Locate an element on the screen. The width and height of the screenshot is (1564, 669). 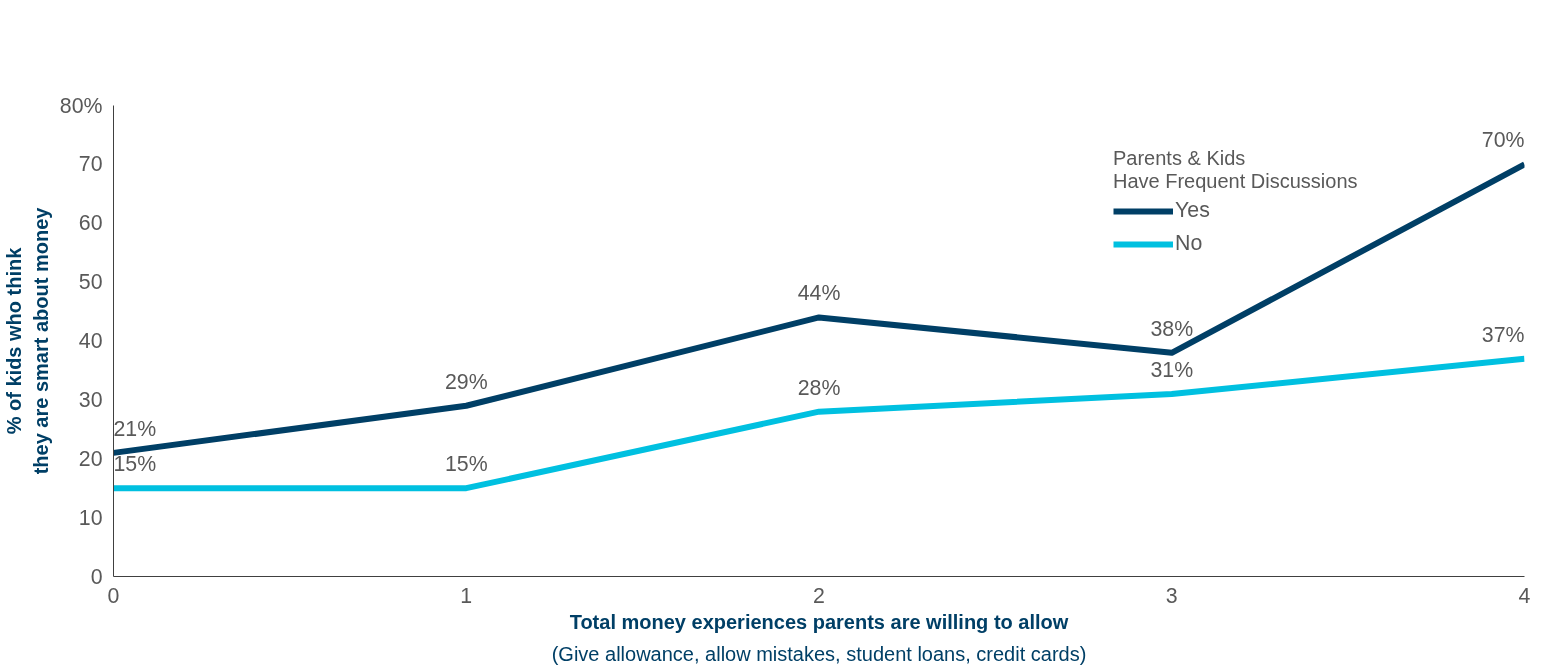
data-label: 44% is located at coordinates (819, 293).